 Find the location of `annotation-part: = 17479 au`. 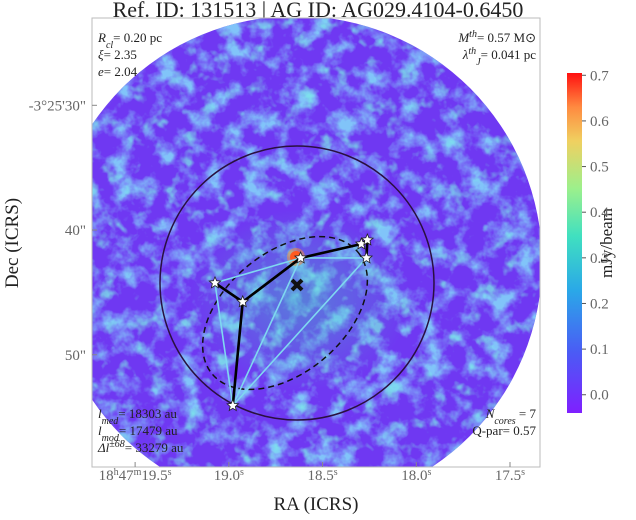

annotation-part: = 17479 au is located at coordinates (148, 430).